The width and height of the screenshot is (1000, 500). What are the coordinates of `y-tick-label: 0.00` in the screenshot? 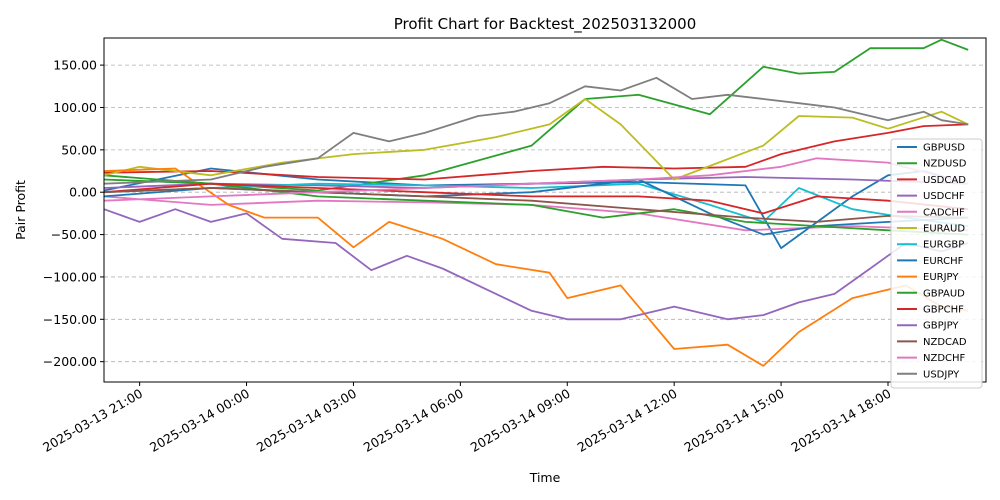 It's located at (83, 192).